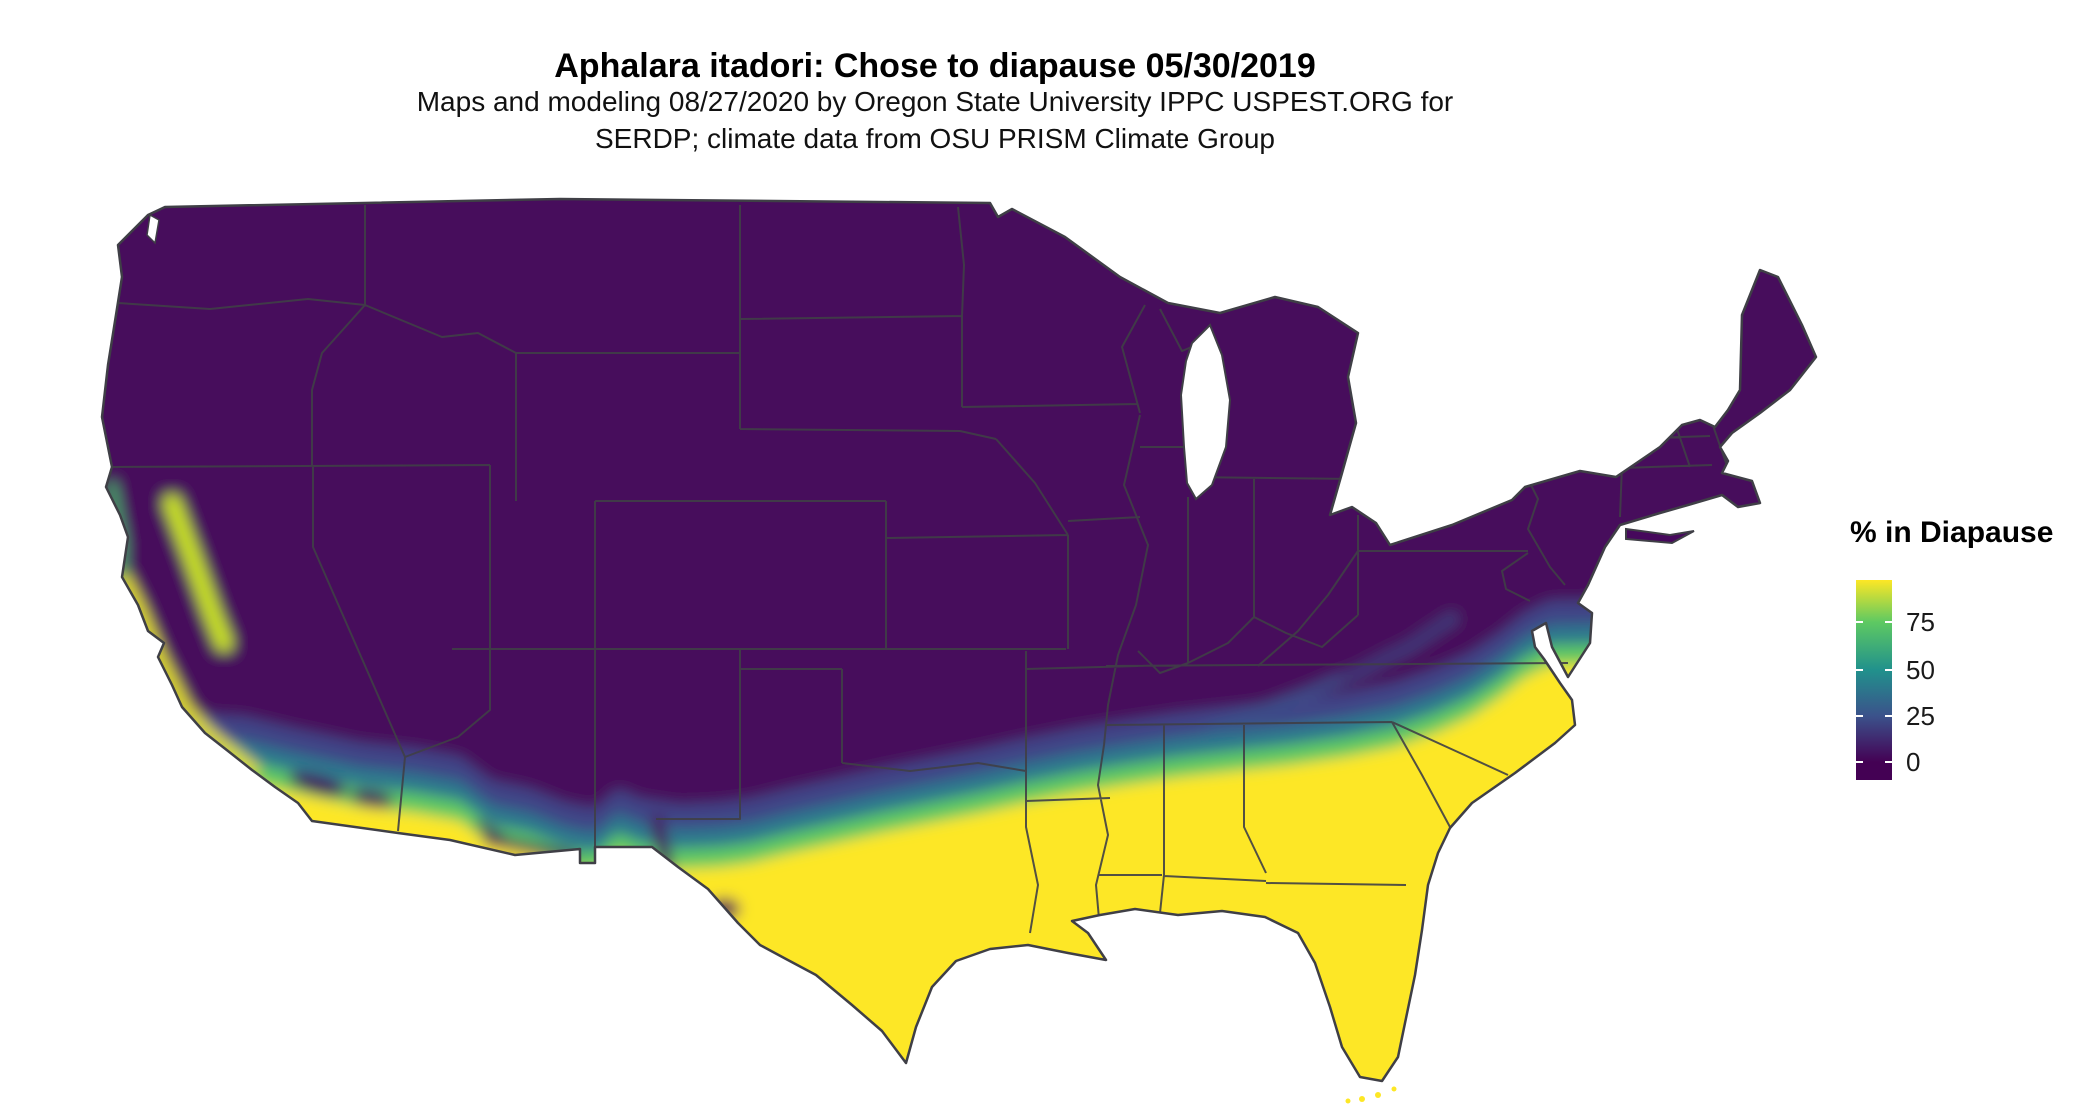  Describe the element at coordinates (1952, 532) in the screenshot. I see `legend-title: % in Diapause` at that location.